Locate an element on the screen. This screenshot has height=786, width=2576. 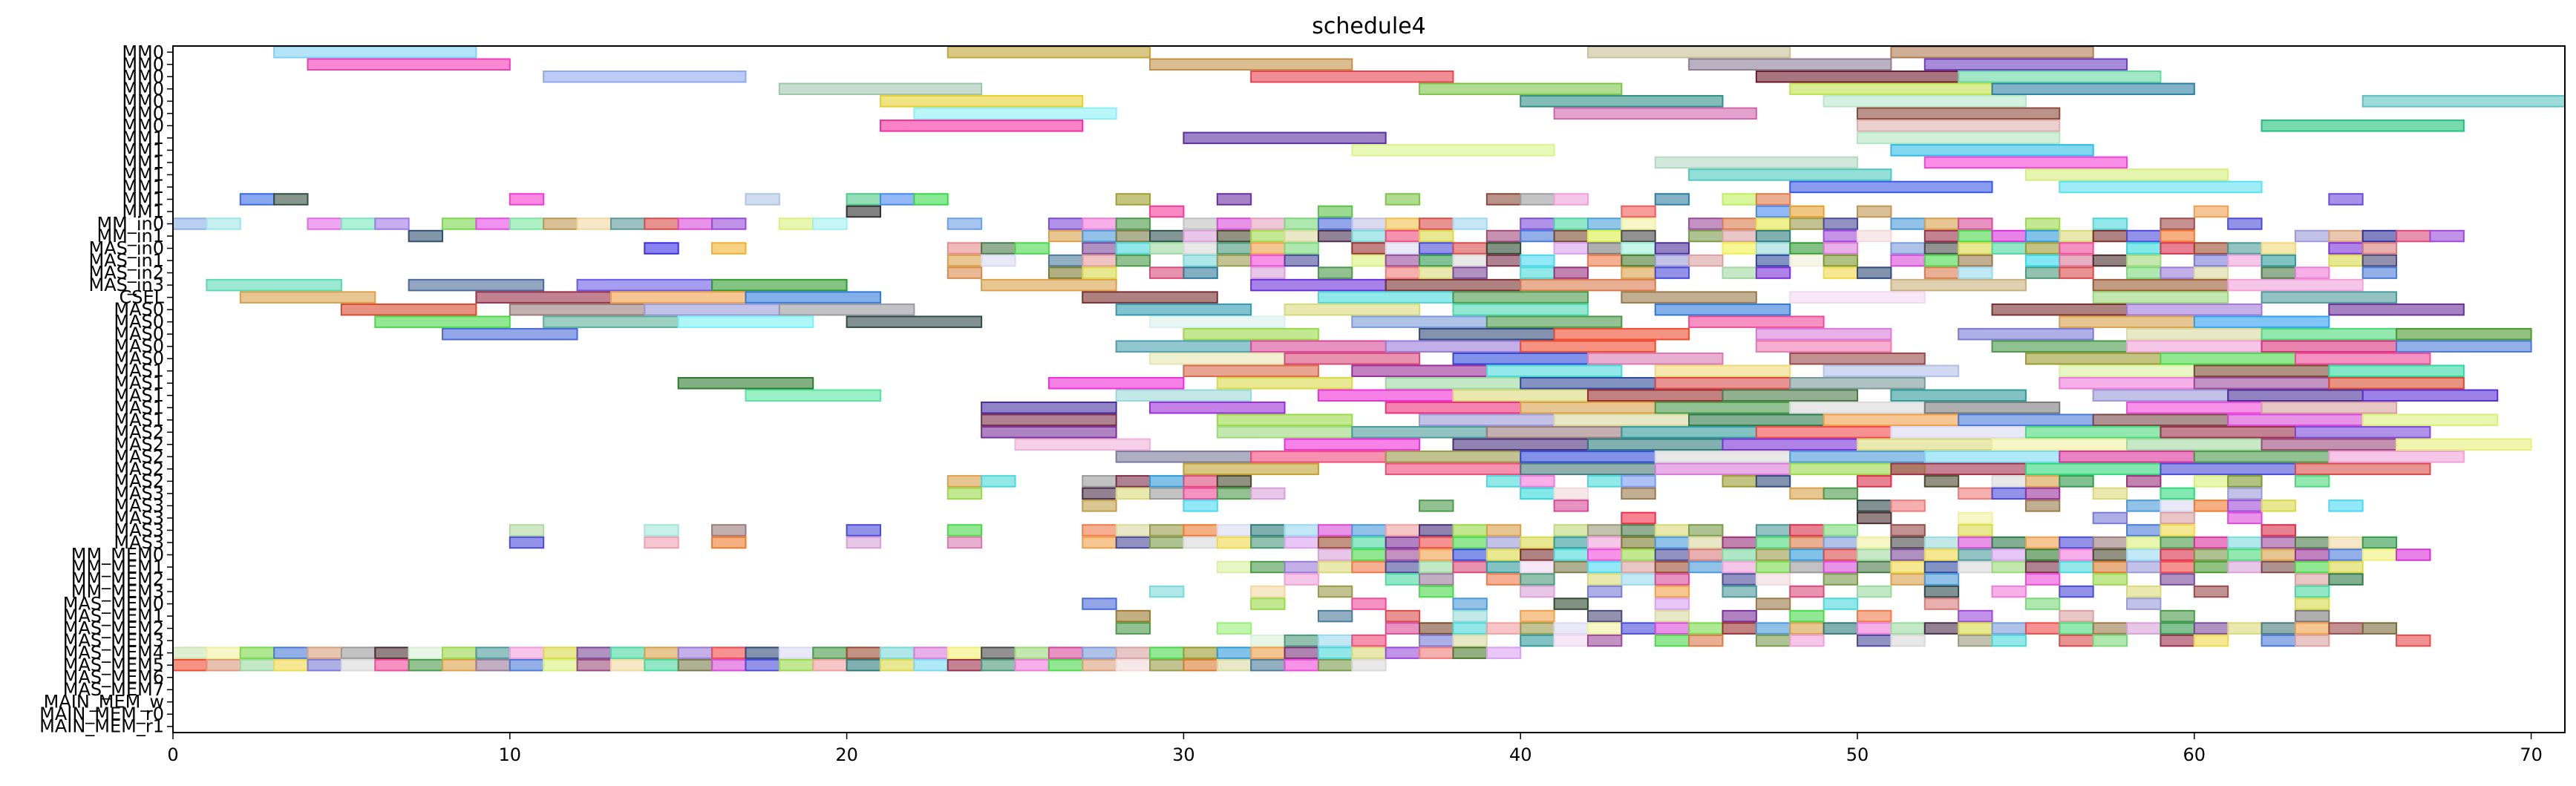
y-tick-label: MM0 is located at coordinates (143, 101).